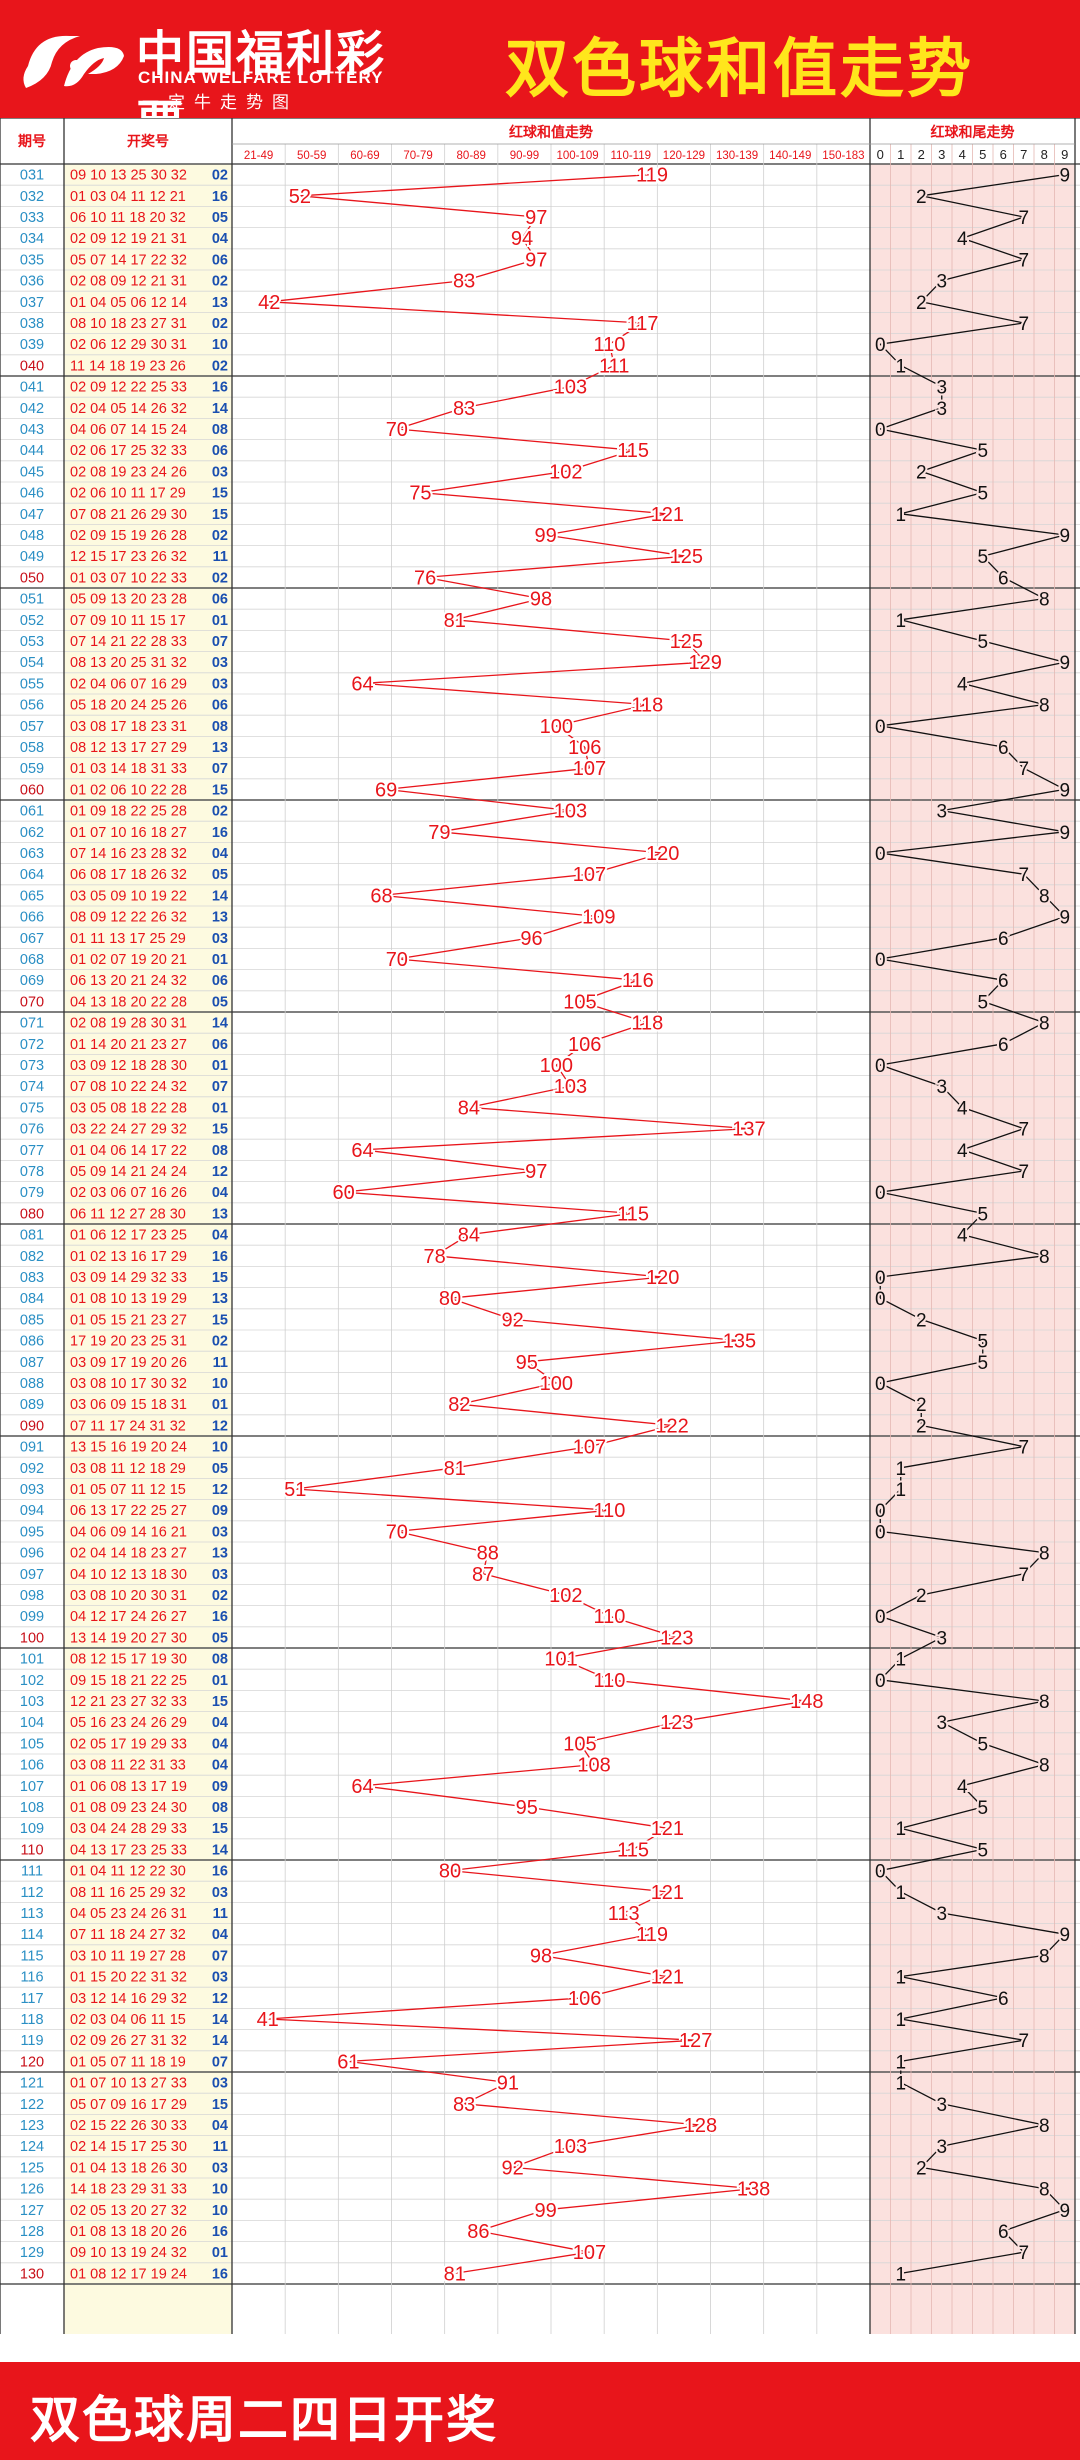 This screenshot has height=2460, width=1080. Describe the element at coordinates (128, 515) in the screenshot. I see `red-balls: 07 08 21 26 29 30` at that location.